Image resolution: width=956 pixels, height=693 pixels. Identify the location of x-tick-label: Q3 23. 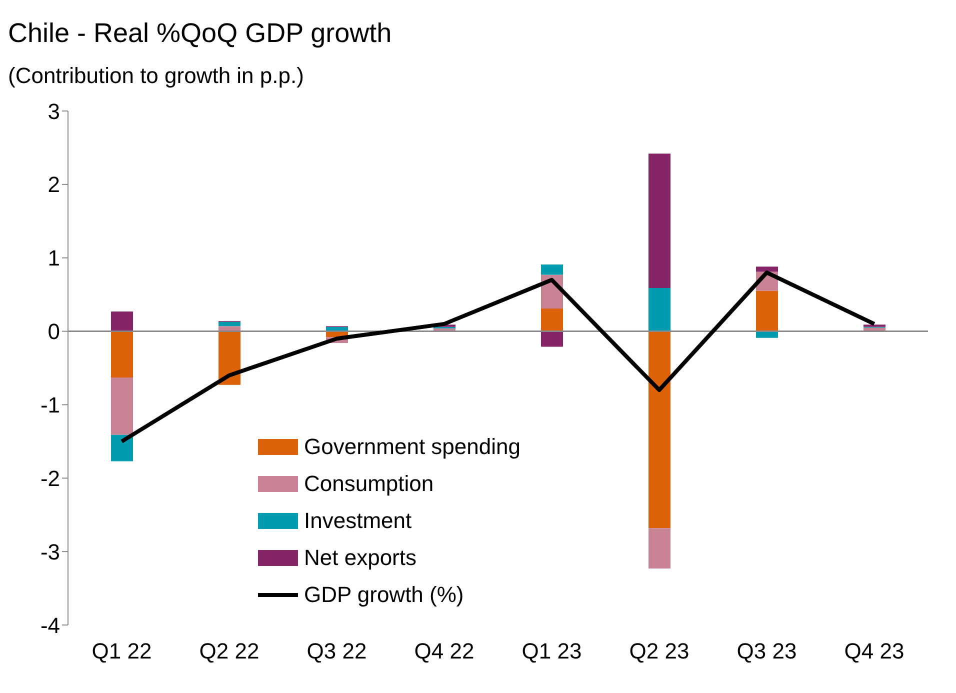
(766, 651).